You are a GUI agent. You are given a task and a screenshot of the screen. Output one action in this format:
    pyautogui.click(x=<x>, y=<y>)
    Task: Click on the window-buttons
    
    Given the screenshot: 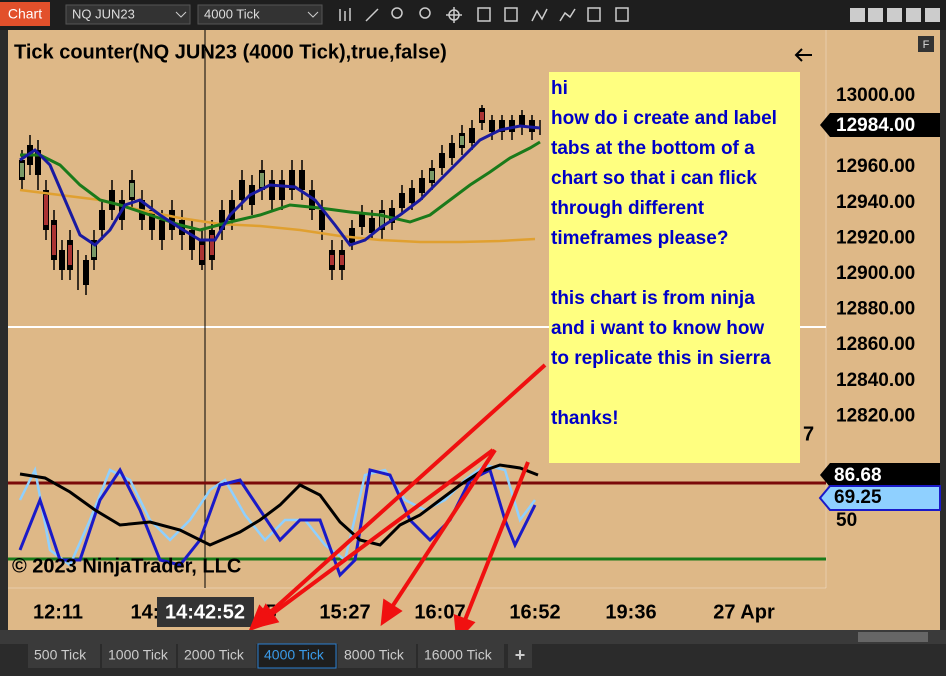 What is the action you would take?
    pyautogui.click(x=895, y=15)
    